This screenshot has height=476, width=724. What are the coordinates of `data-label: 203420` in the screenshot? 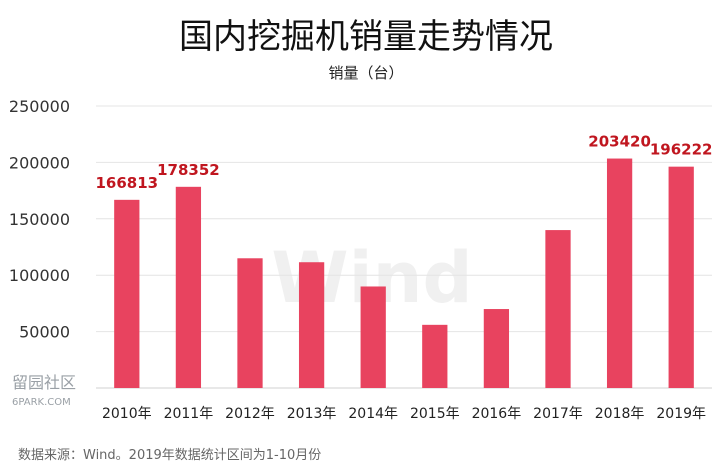 It's located at (619, 142).